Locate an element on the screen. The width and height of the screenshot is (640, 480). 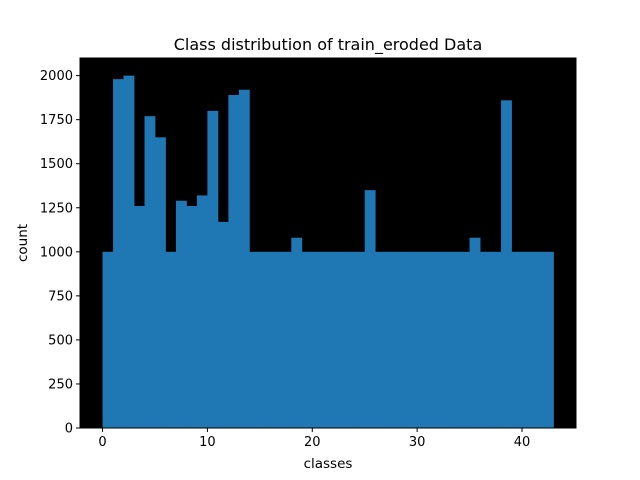
x-tick-label: 30 is located at coordinates (417, 442).